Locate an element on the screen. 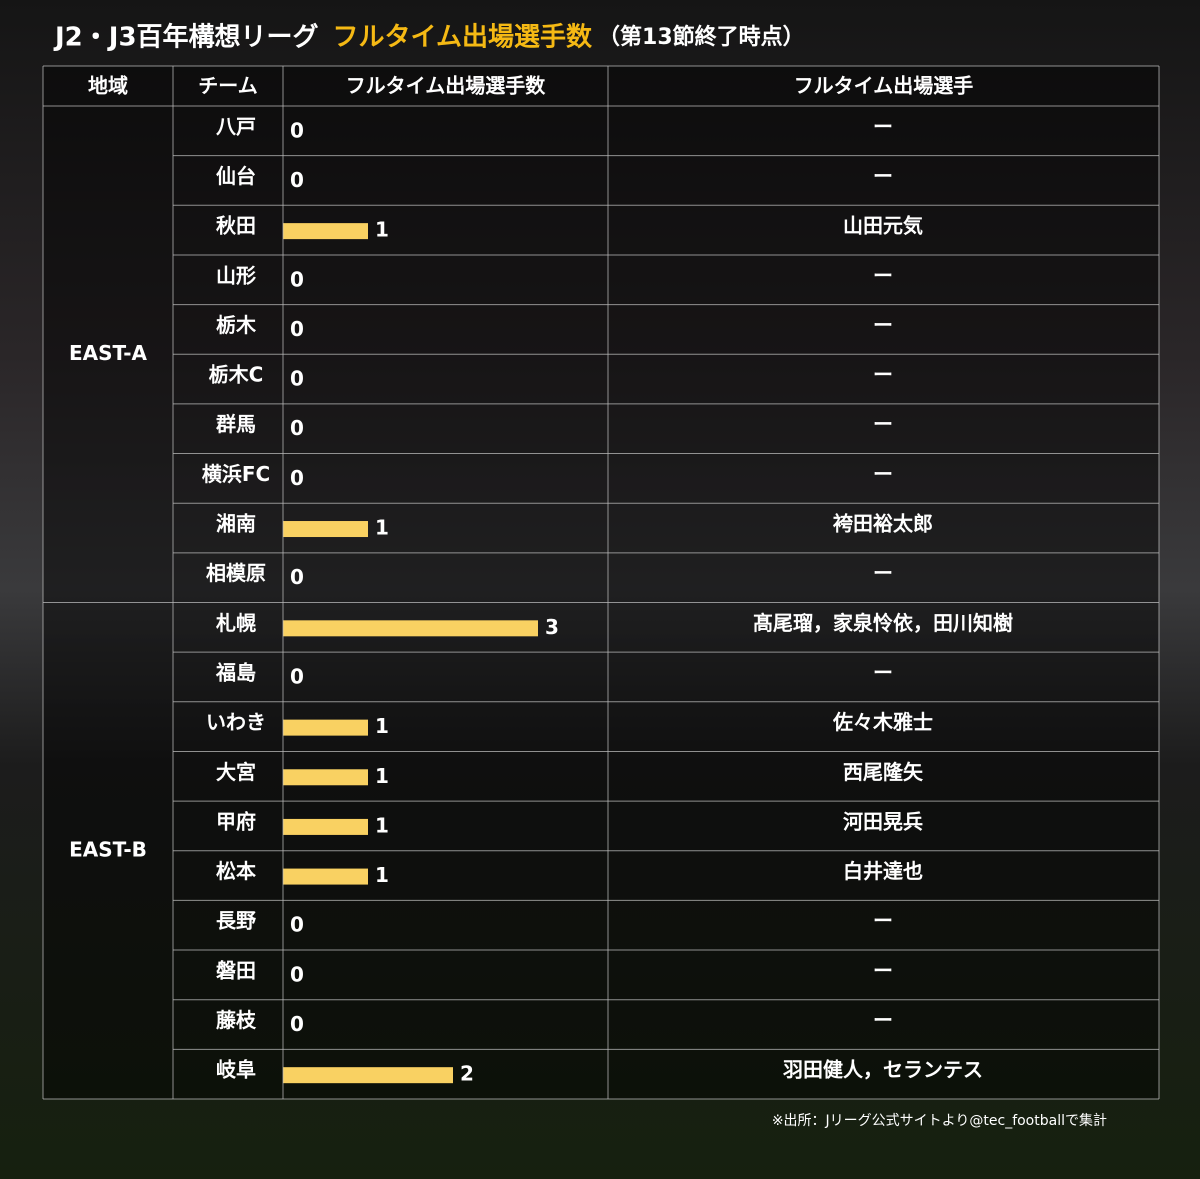  team-cell: 岐阜 is located at coordinates (236, 1070).